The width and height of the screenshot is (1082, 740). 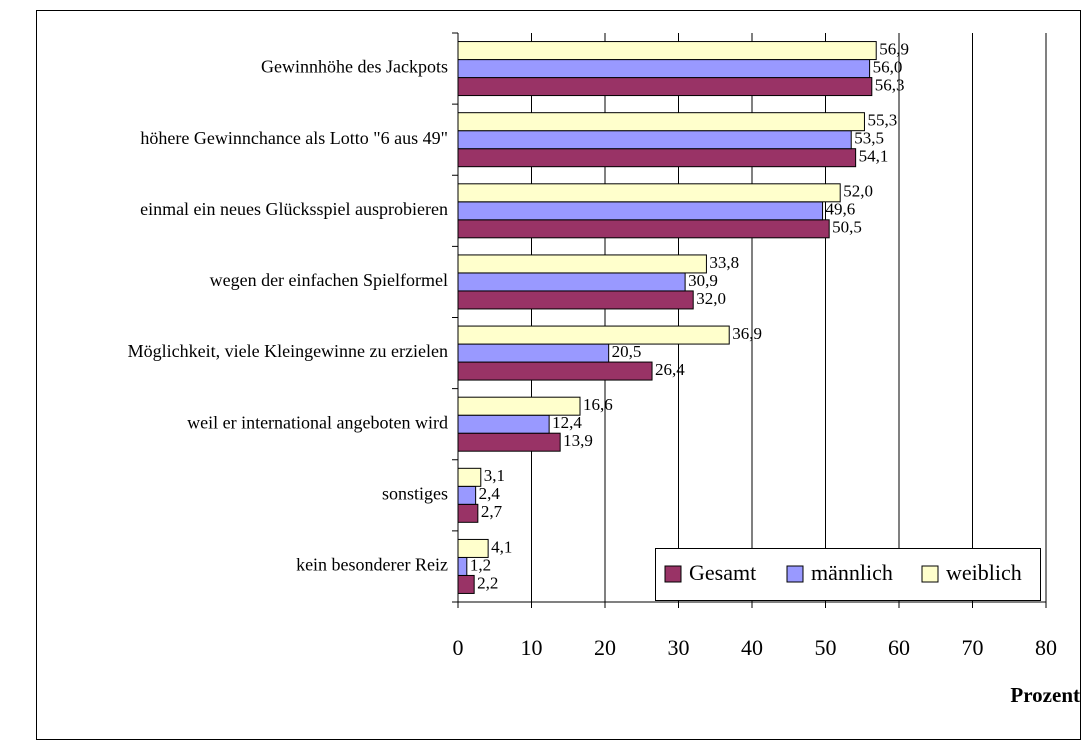 What do you see at coordinates (670, 369) in the screenshot?
I see `data-label: 26,4` at bounding box center [670, 369].